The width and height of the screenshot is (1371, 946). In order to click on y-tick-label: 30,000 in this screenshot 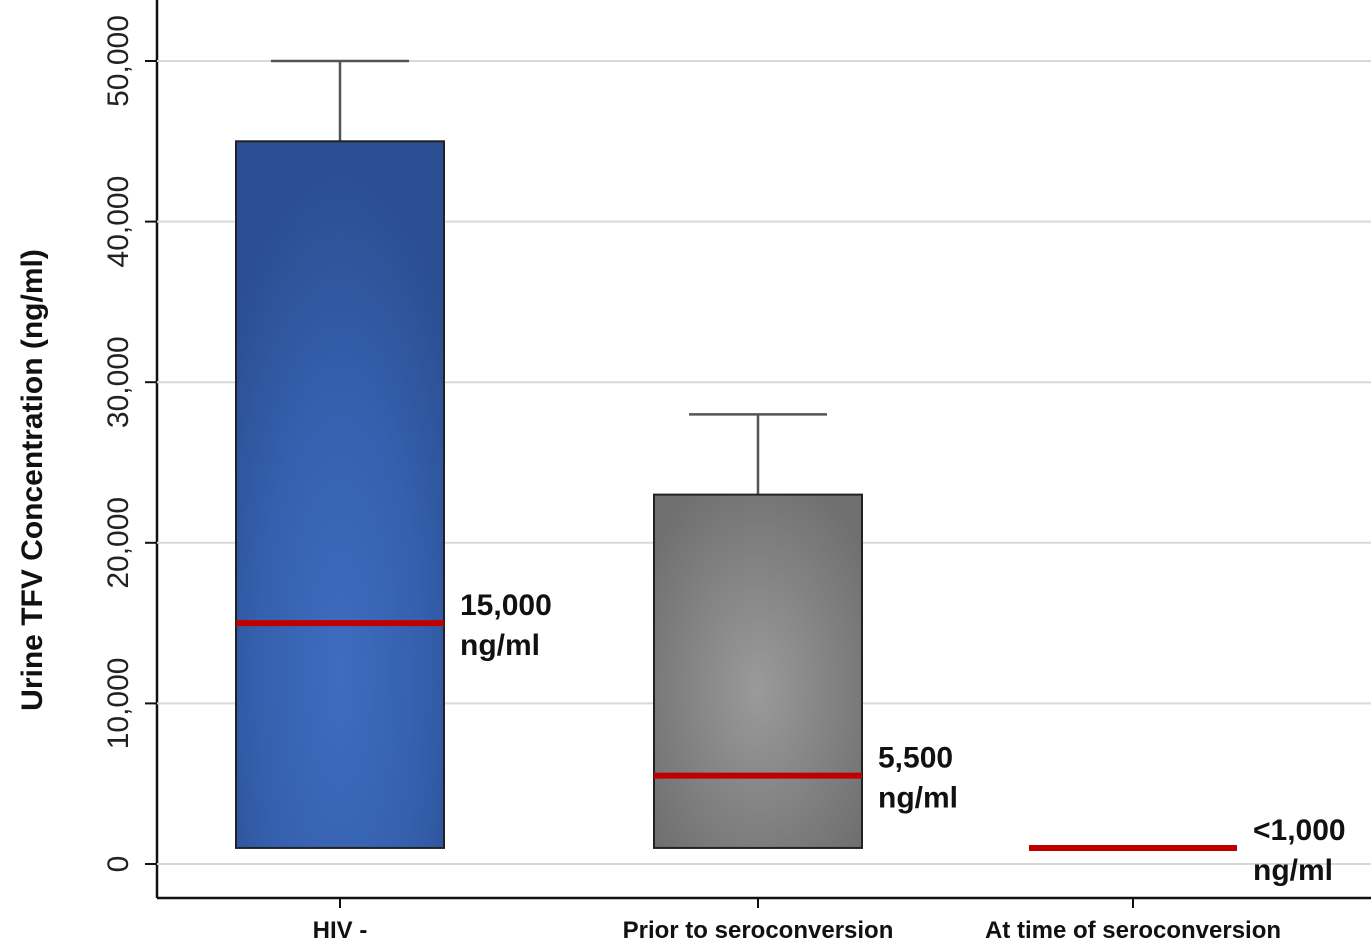, I will do `click(118, 382)`.